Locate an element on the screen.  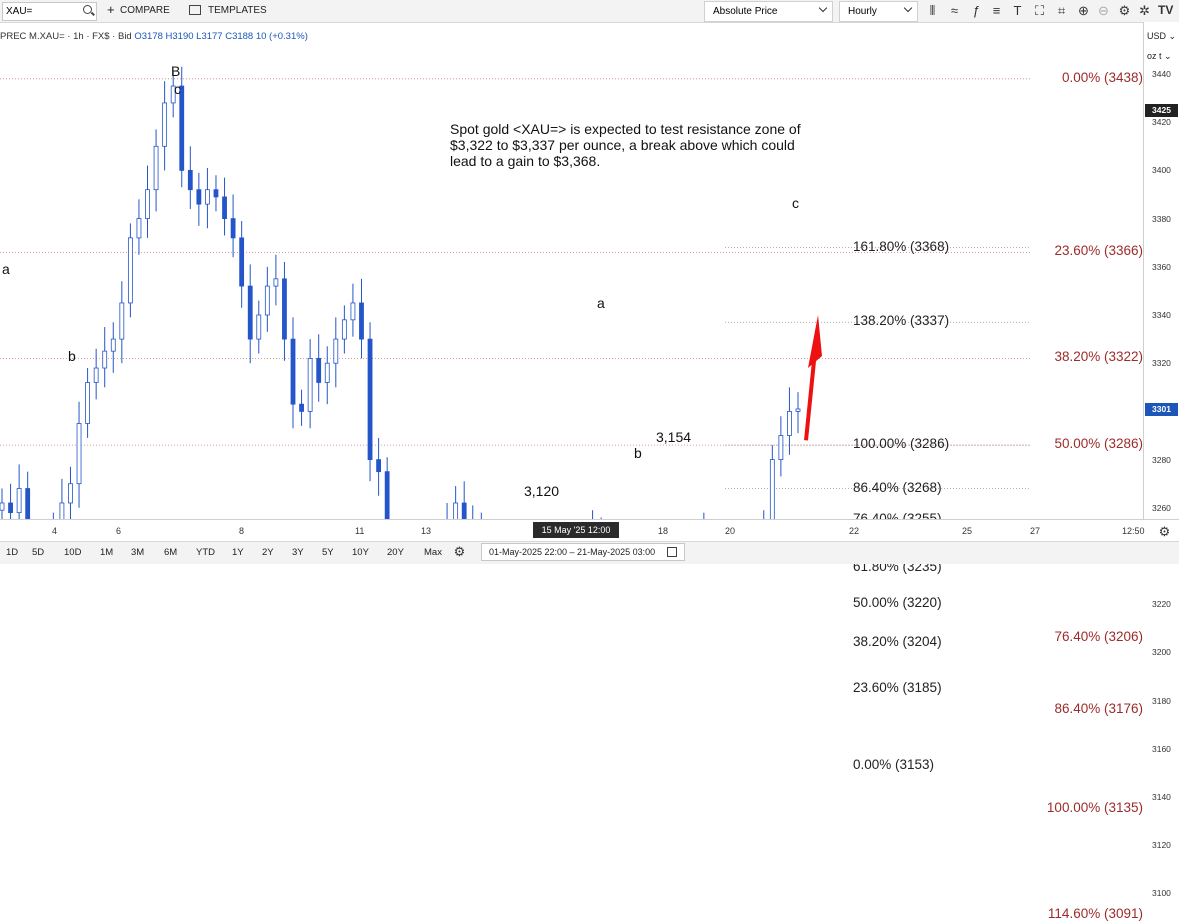
interval-select: Hourly is located at coordinates (878, 11).